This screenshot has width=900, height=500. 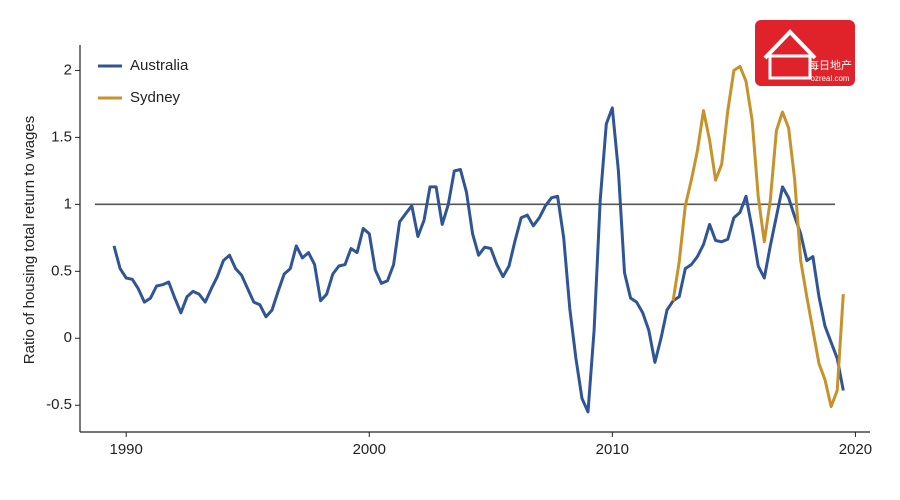 What do you see at coordinates (61, 136) in the screenshot?
I see `y-tick-label: 1.5` at bounding box center [61, 136].